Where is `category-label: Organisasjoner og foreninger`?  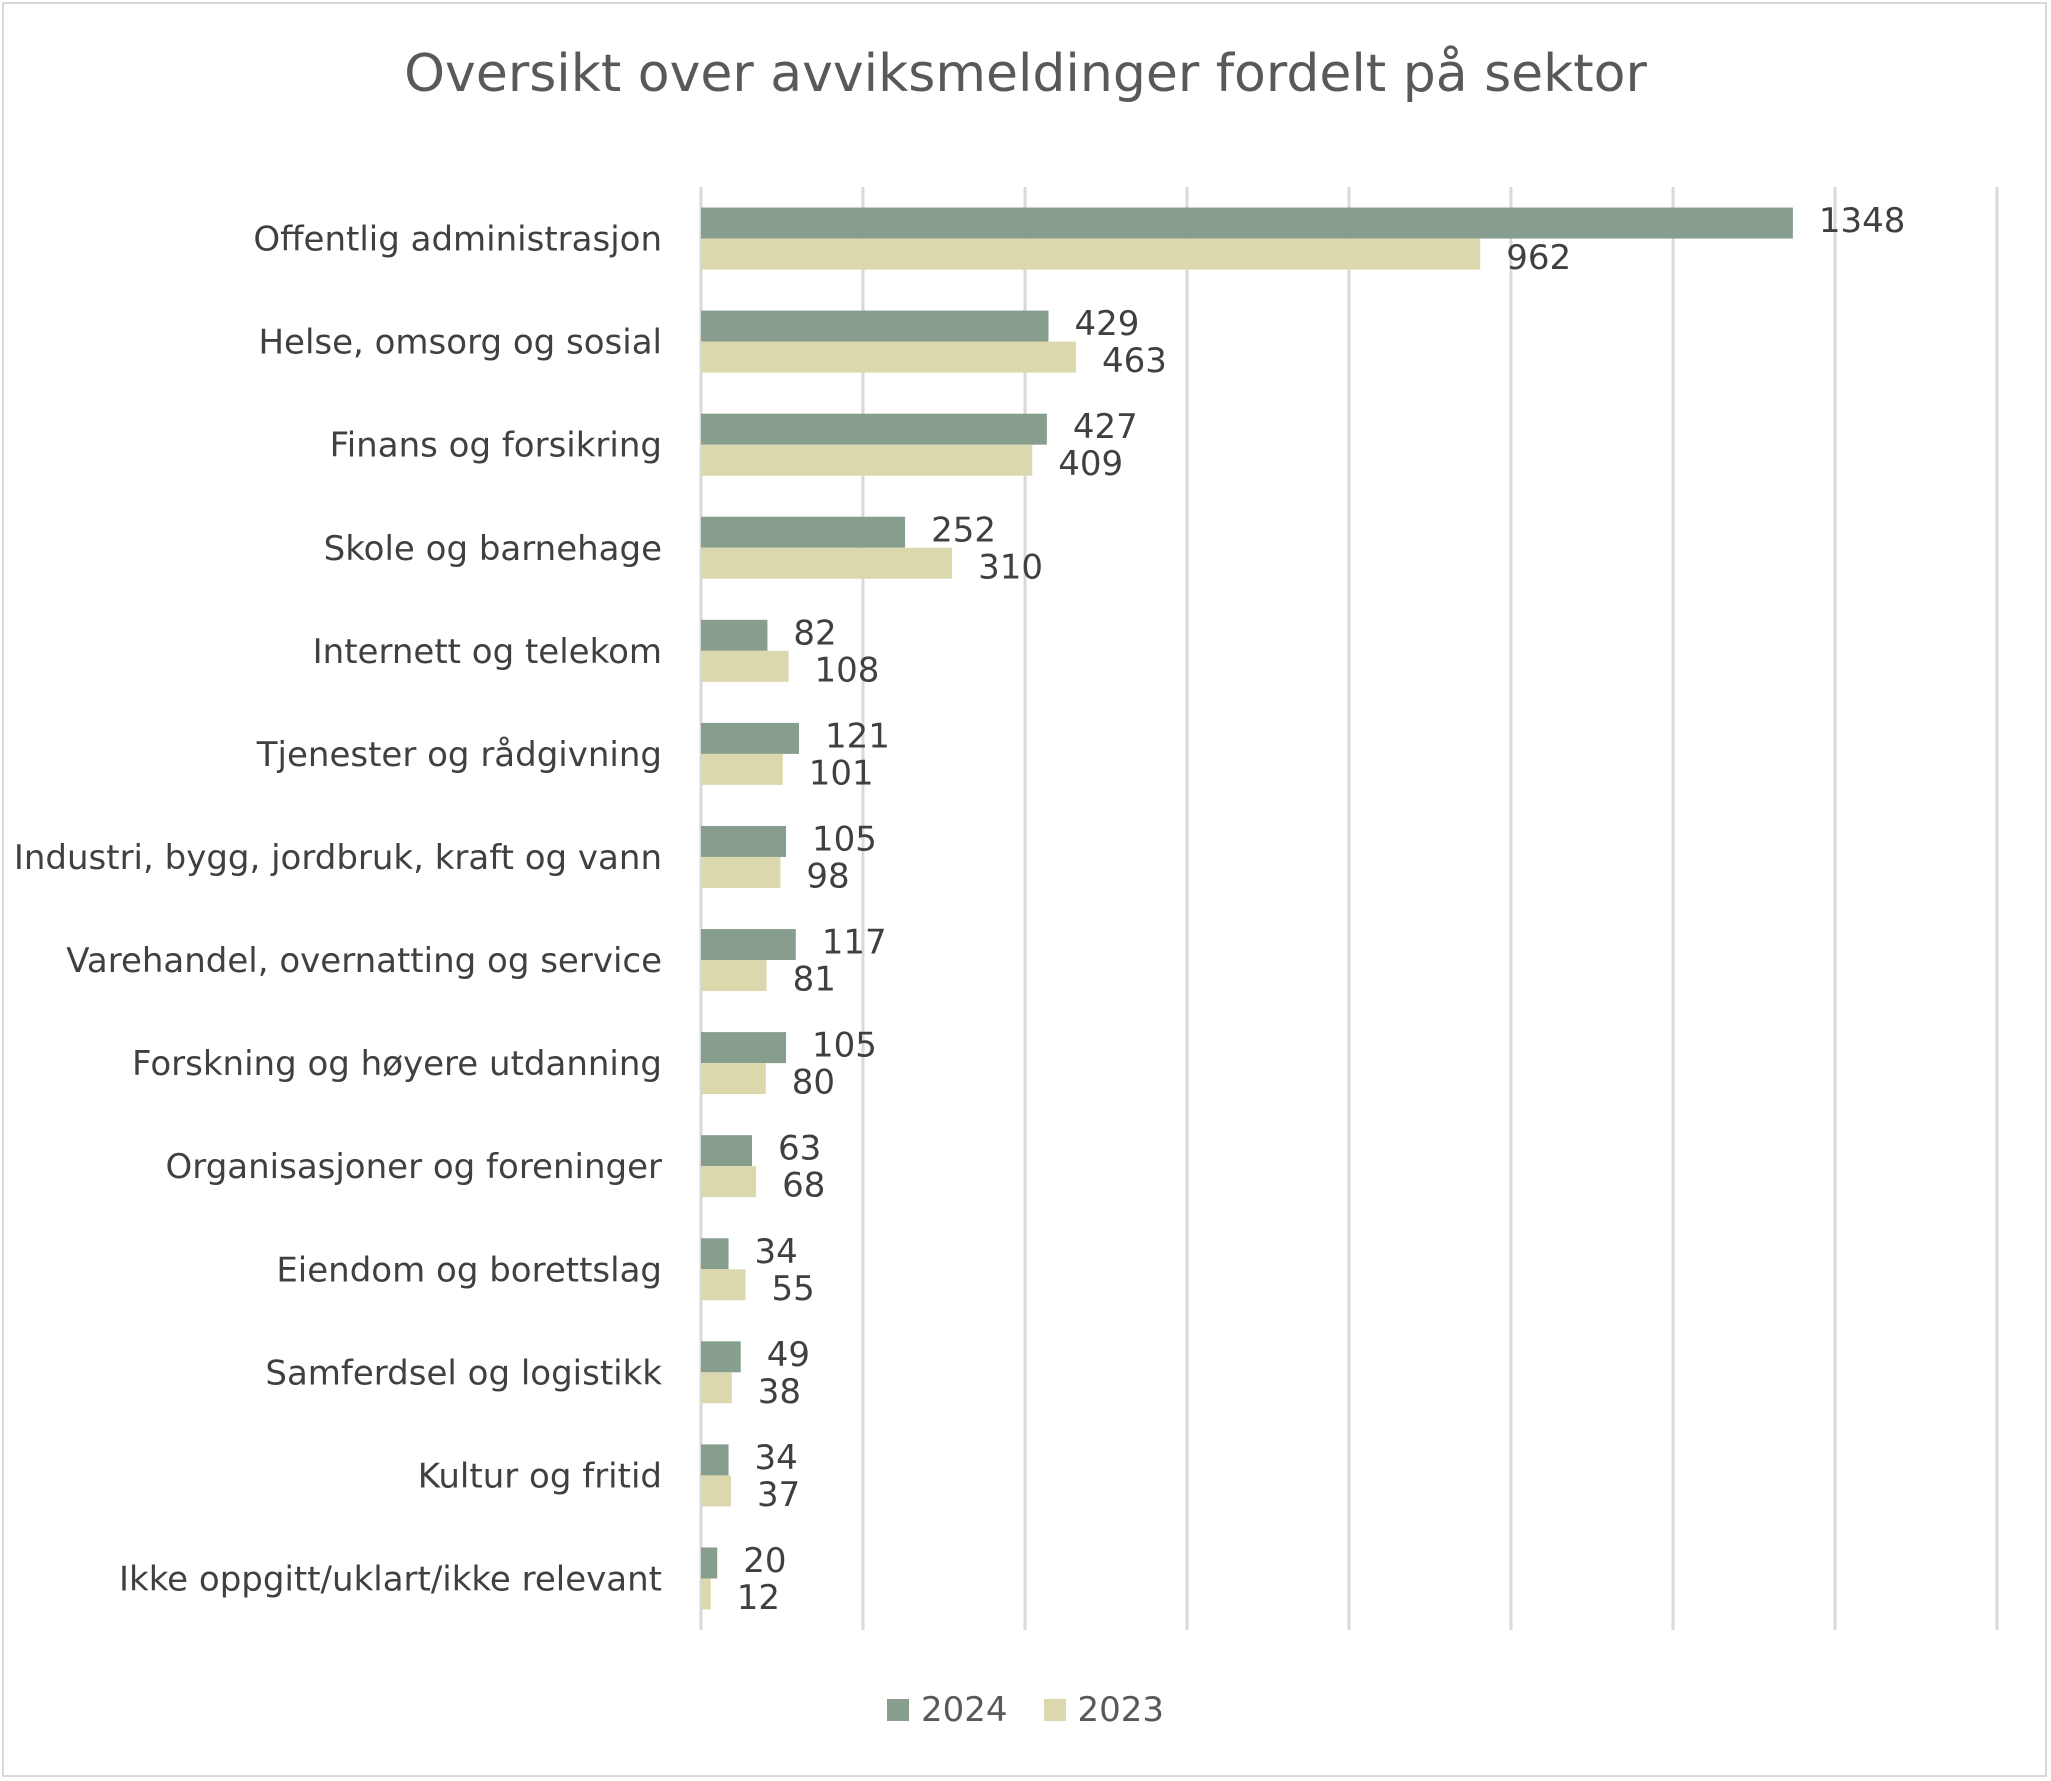
category-label: Organisasjoner og foreninger is located at coordinates (414, 1167).